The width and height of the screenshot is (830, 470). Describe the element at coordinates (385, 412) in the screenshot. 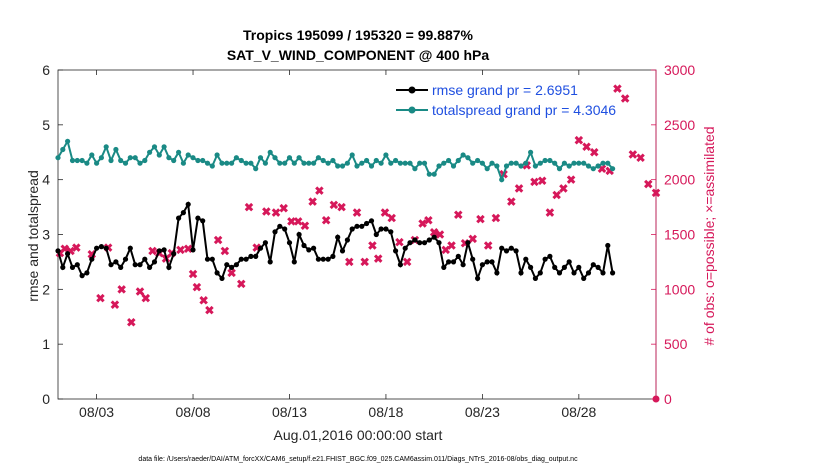

I see `x-tick-label: 08/18` at that location.